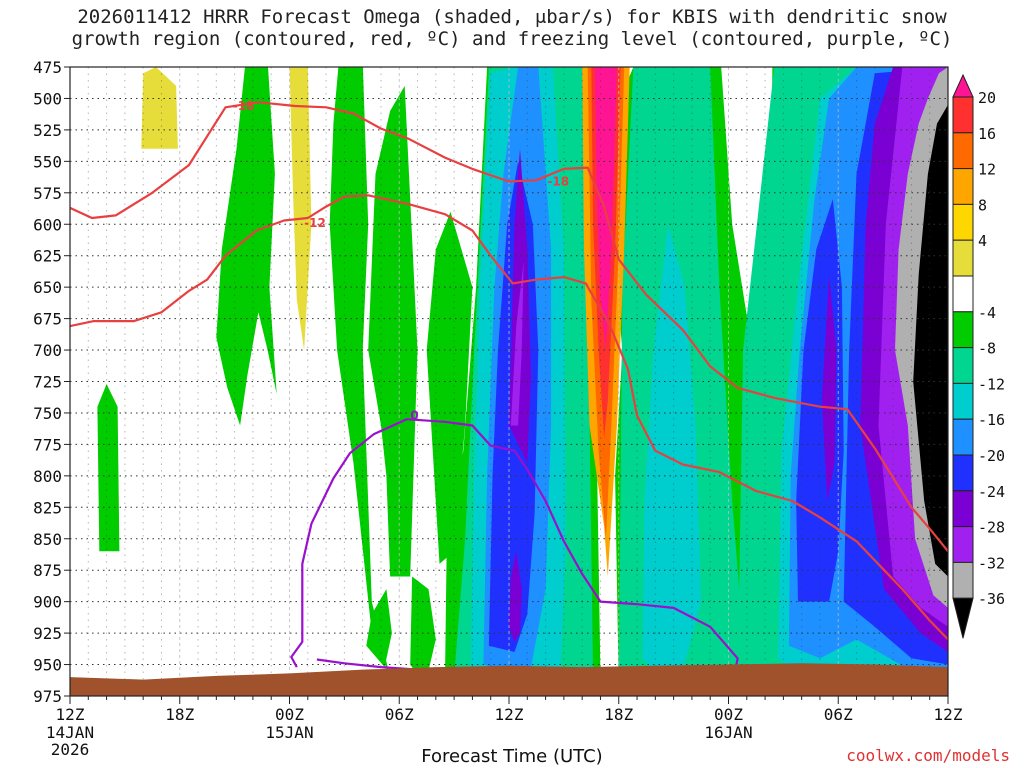 Image resolution: width=1024 pixels, height=768 pixels. What do you see at coordinates (47, 444) in the screenshot?
I see `y-tick-label-775: 775` at bounding box center [47, 444].